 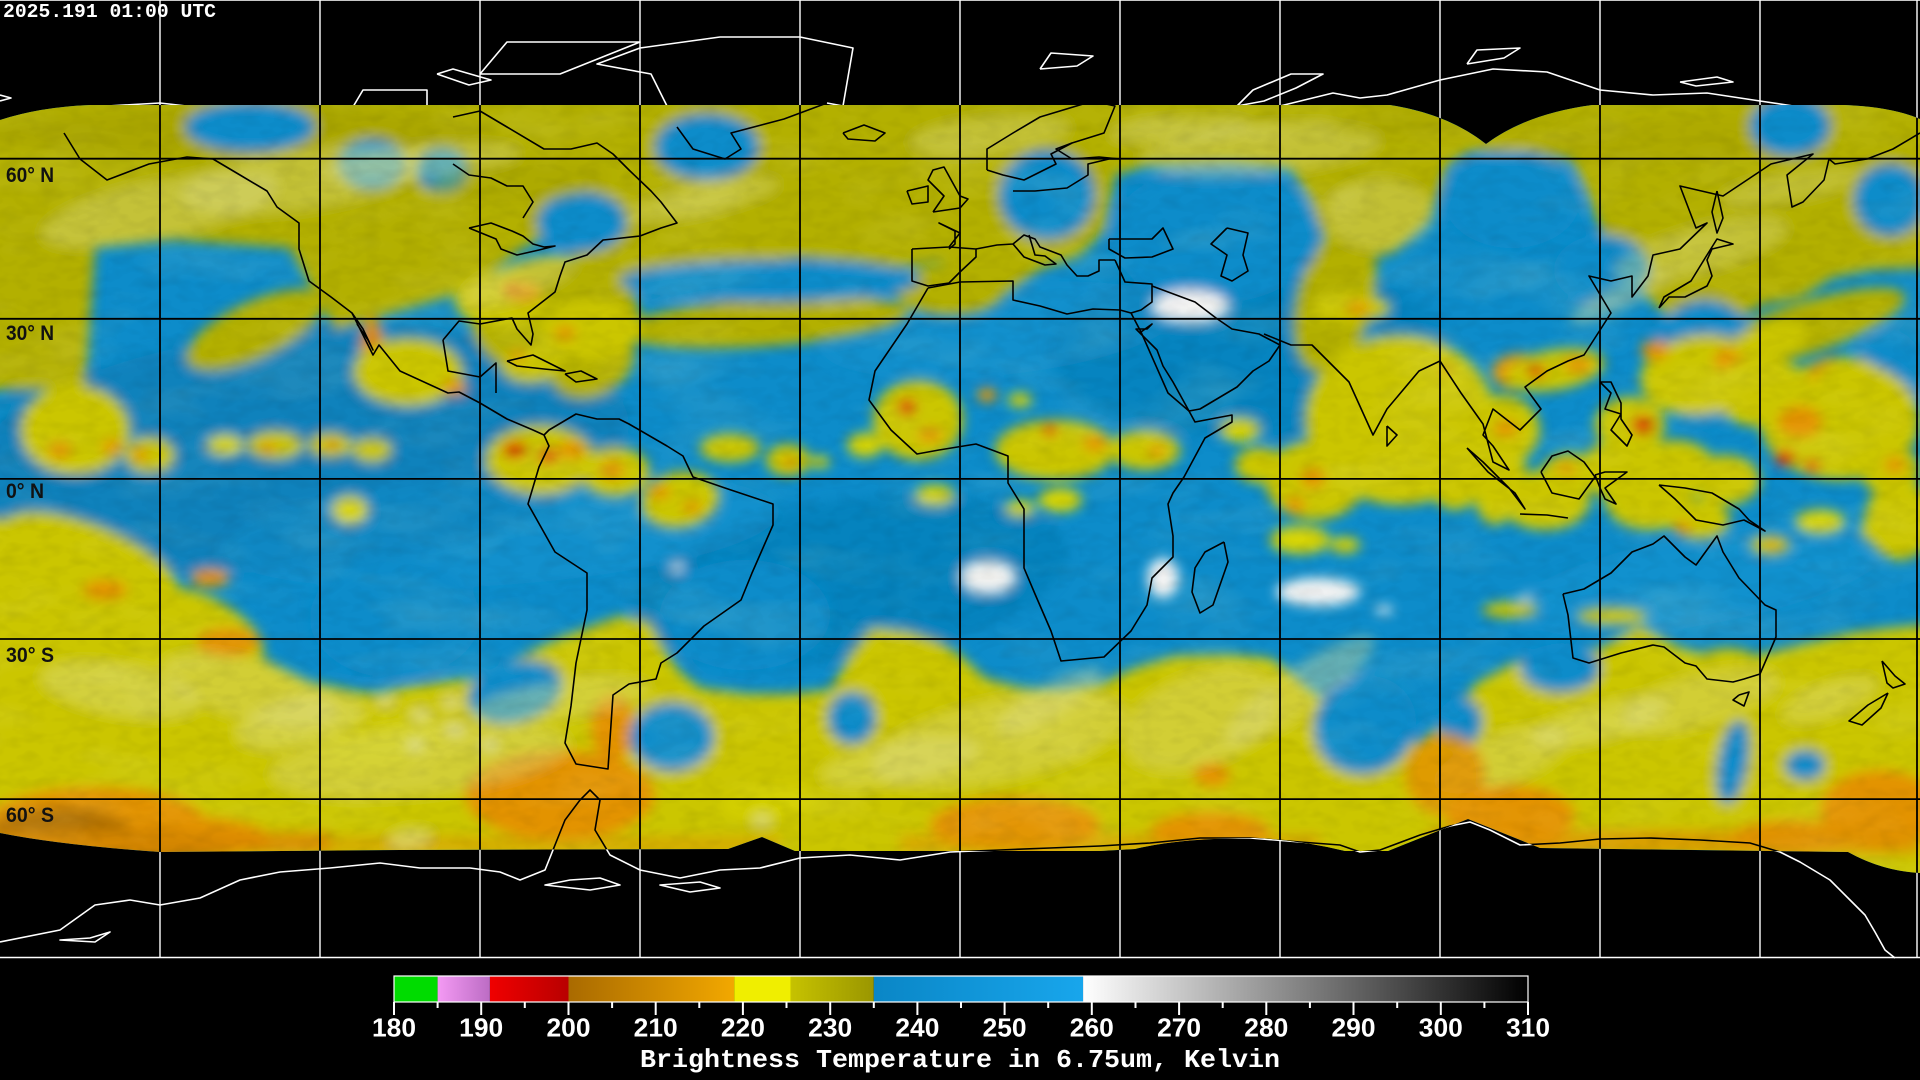 I want to click on svg-text: 250, so click(x=1005, y=1028).